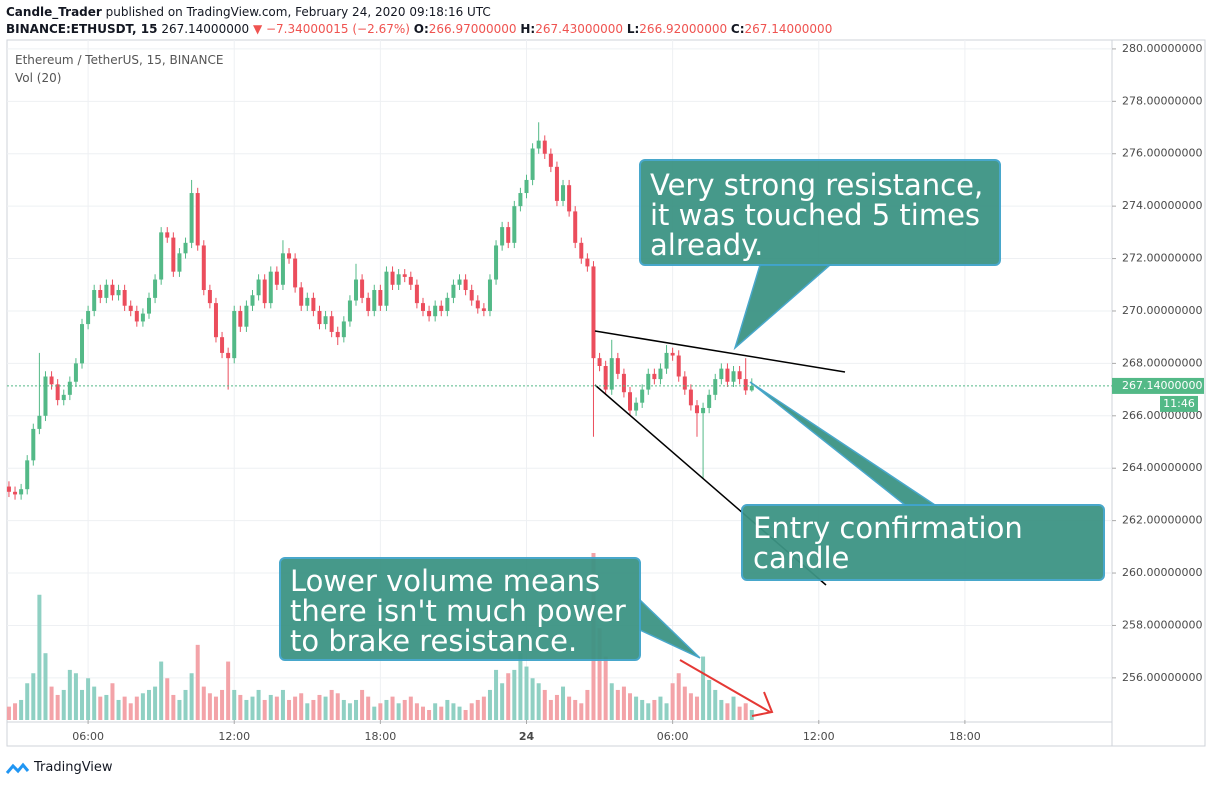  What do you see at coordinates (1162, 258) in the screenshot?
I see `y-tick-label: 272.00000000` at bounding box center [1162, 258].